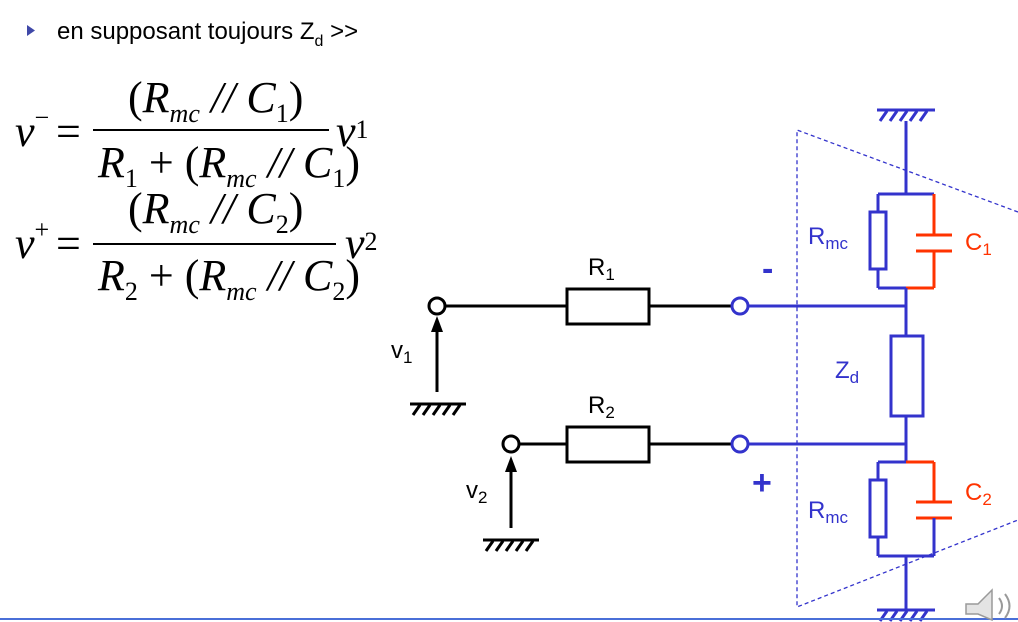 The image size is (1018, 622). What do you see at coordinates (42, 117) in the screenshot?
I see `eq1-lhs-sup: −` at bounding box center [42, 117].